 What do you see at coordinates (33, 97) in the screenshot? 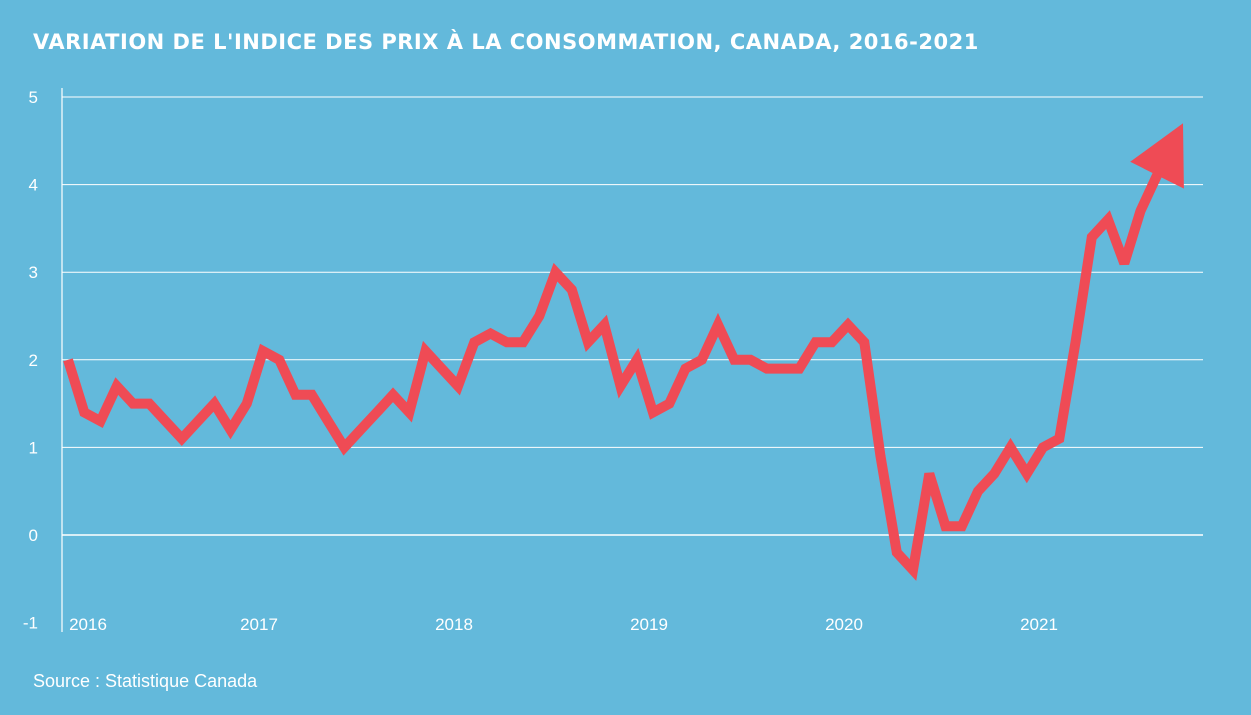
I see `y-tick-label: 5` at bounding box center [33, 97].